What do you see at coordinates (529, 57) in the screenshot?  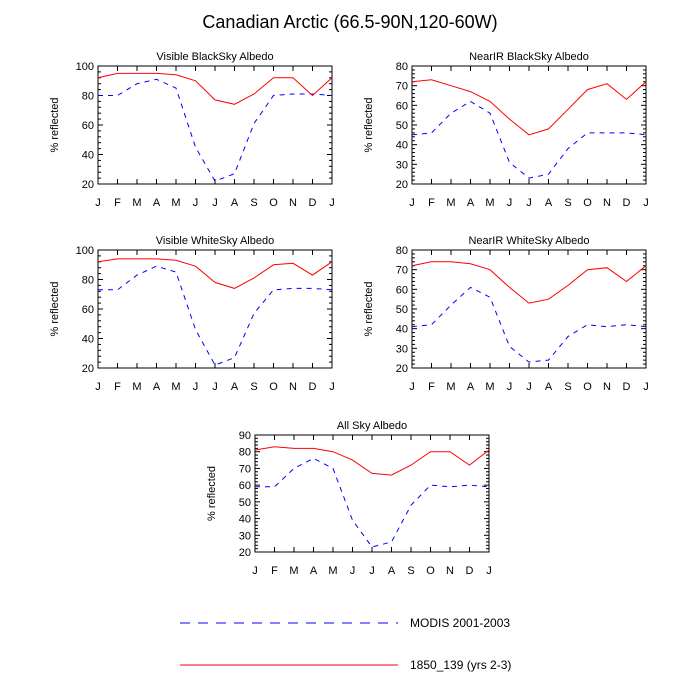 I see `panel-title: NearIR BlackSky Albedo` at bounding box center [529, 57].